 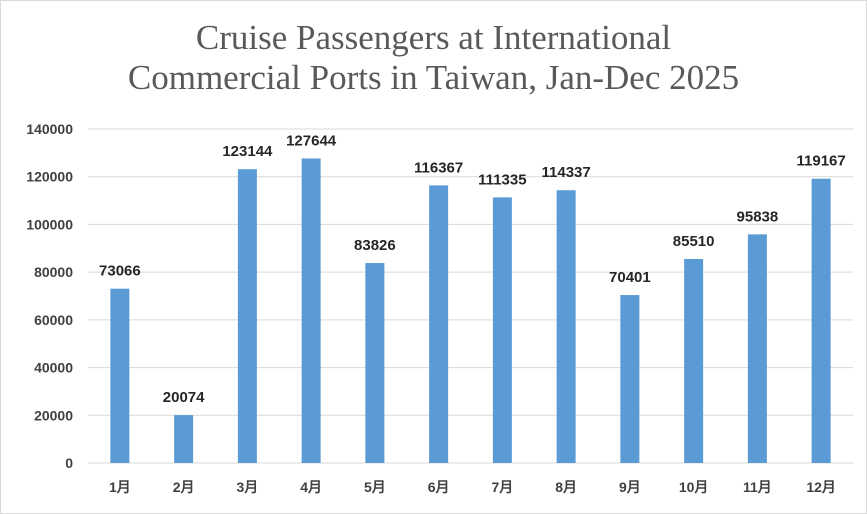 I want to click on y-tick-label: 60000, so click(x=53, y=320).